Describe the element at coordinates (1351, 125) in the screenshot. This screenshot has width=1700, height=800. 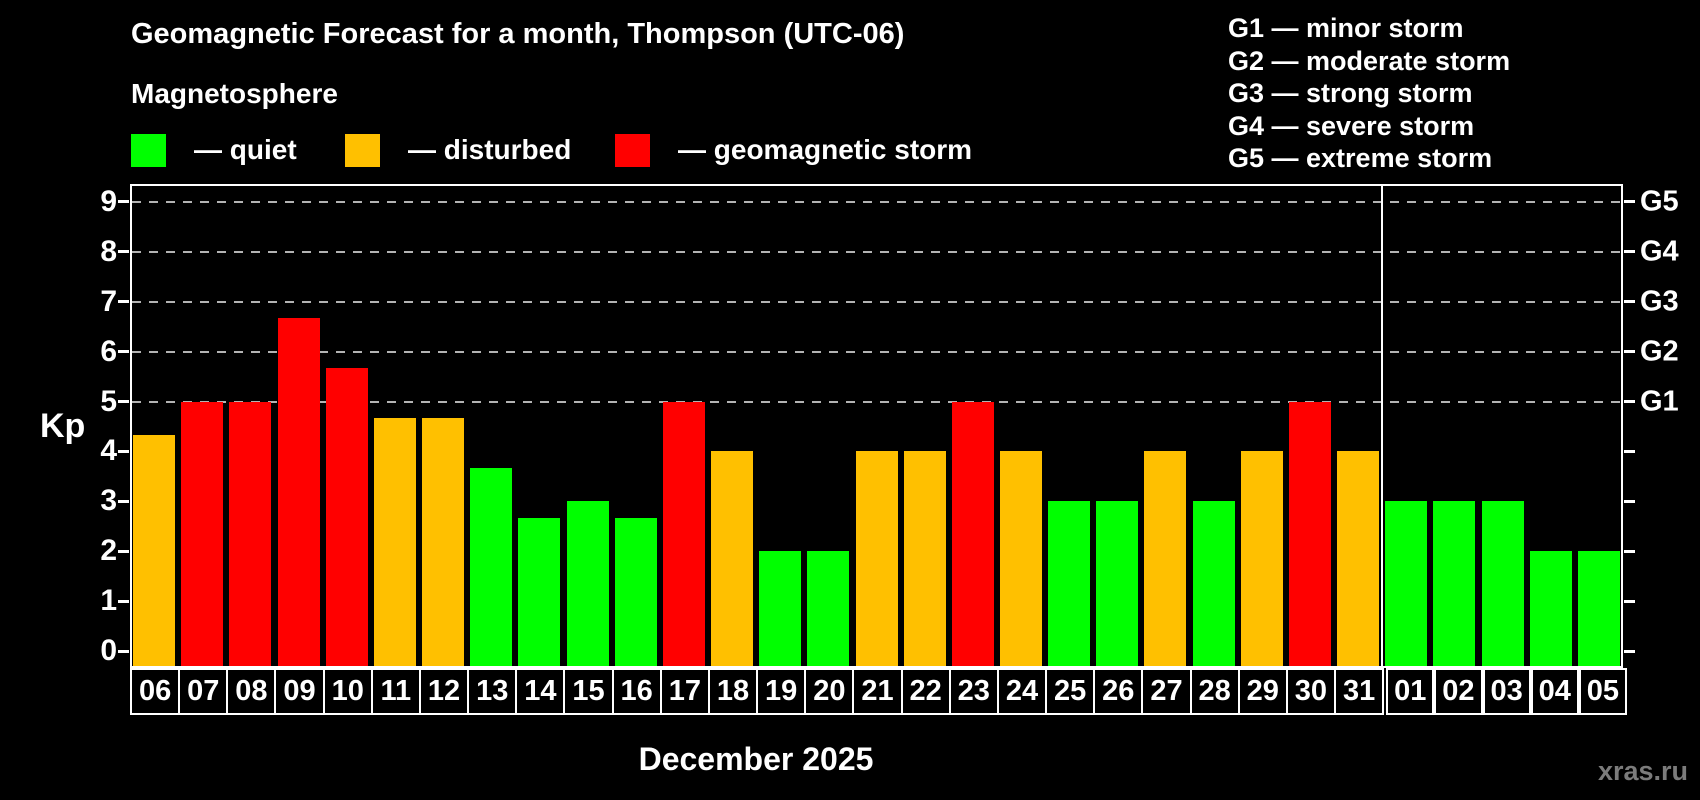
I see `g-scale-line-g4: G4 — severe storm` at that location.